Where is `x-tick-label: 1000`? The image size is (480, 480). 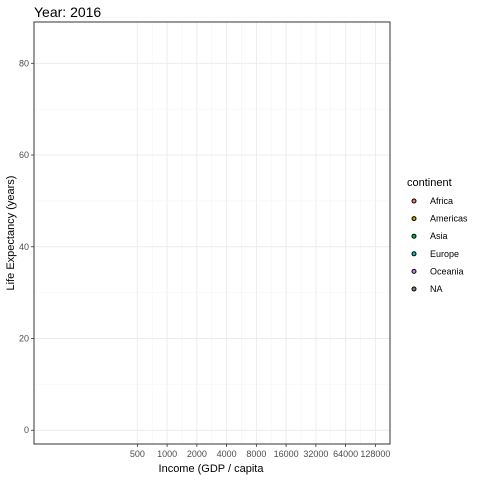 x-tick-label: 1000 is located at coordinates (167, 454).